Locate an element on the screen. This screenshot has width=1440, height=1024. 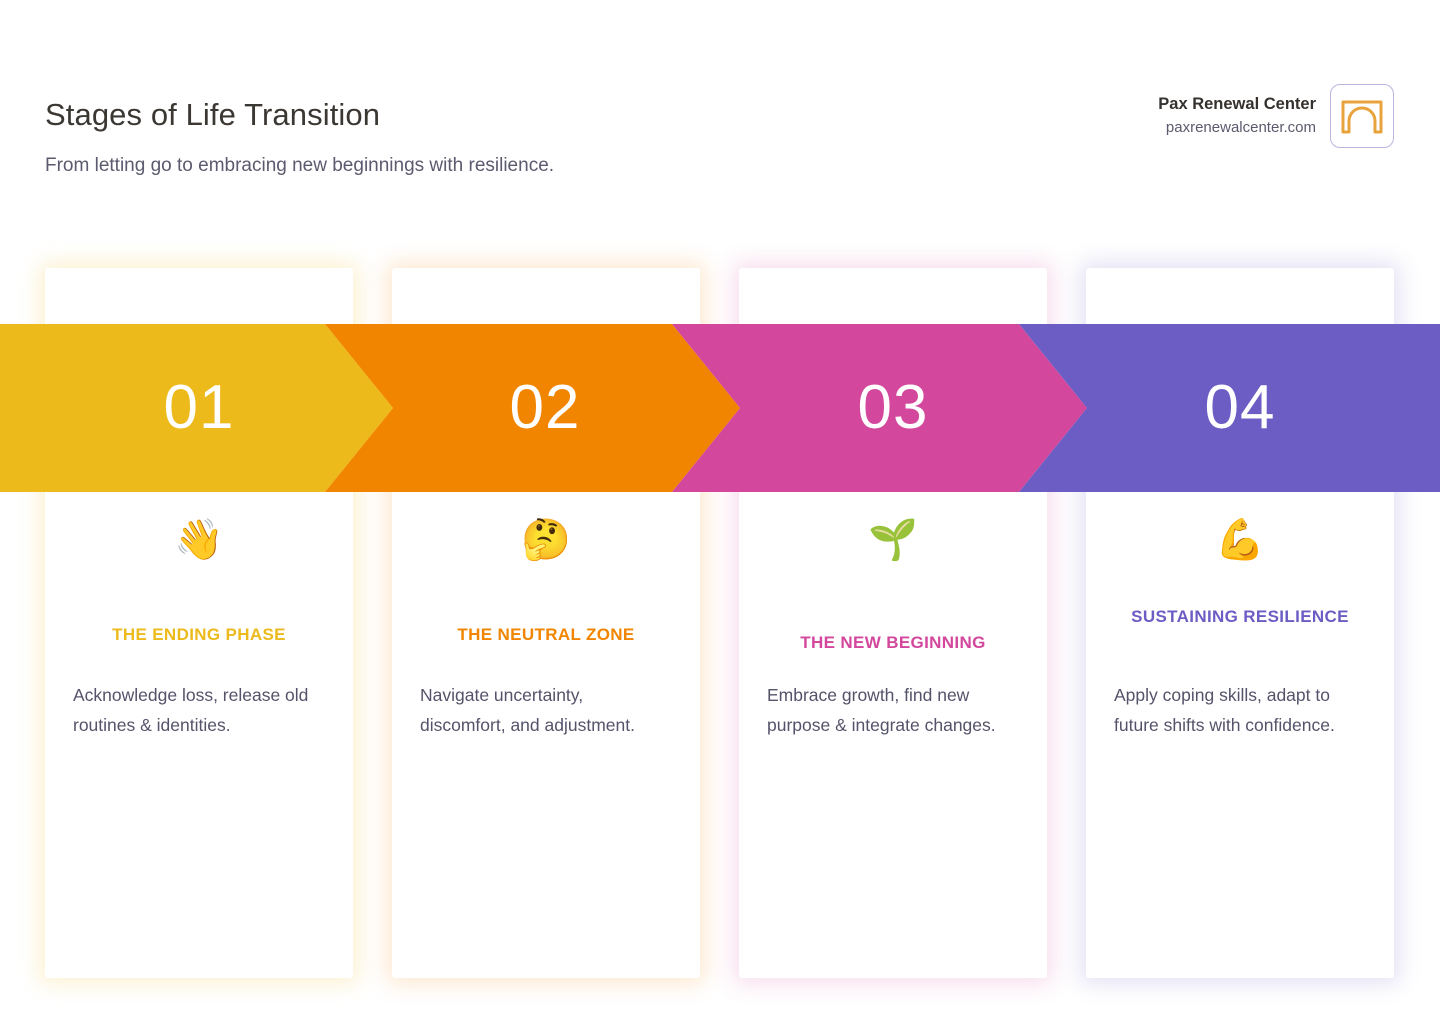
stage-title: SUSTAINING RESILIENCE is located at coordinates (1240, 616).